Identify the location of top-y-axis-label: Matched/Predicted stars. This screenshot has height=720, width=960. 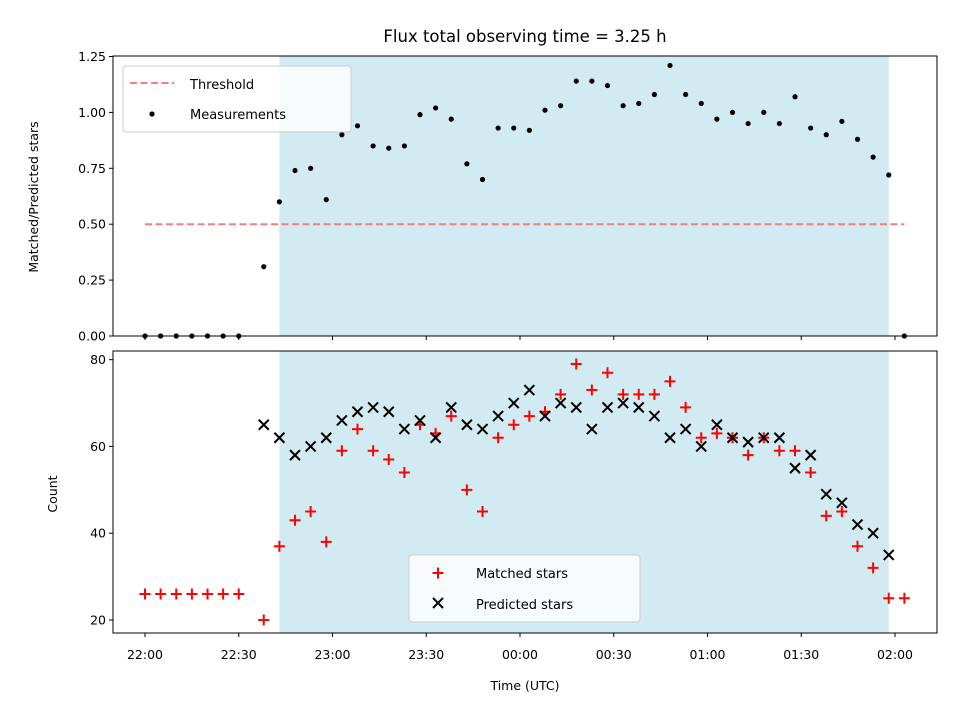
(33, 196).